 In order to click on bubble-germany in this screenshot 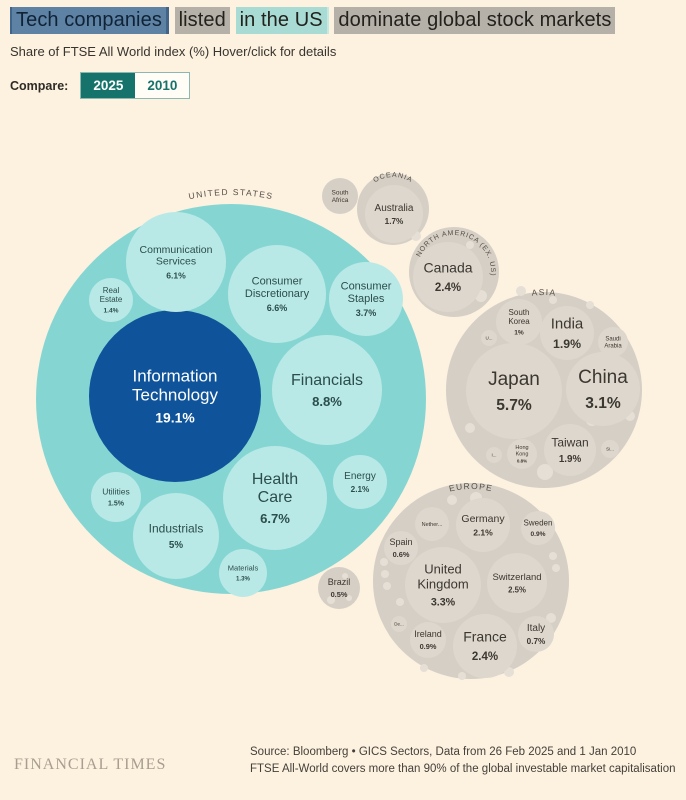, I will do `click(483, 525)`.